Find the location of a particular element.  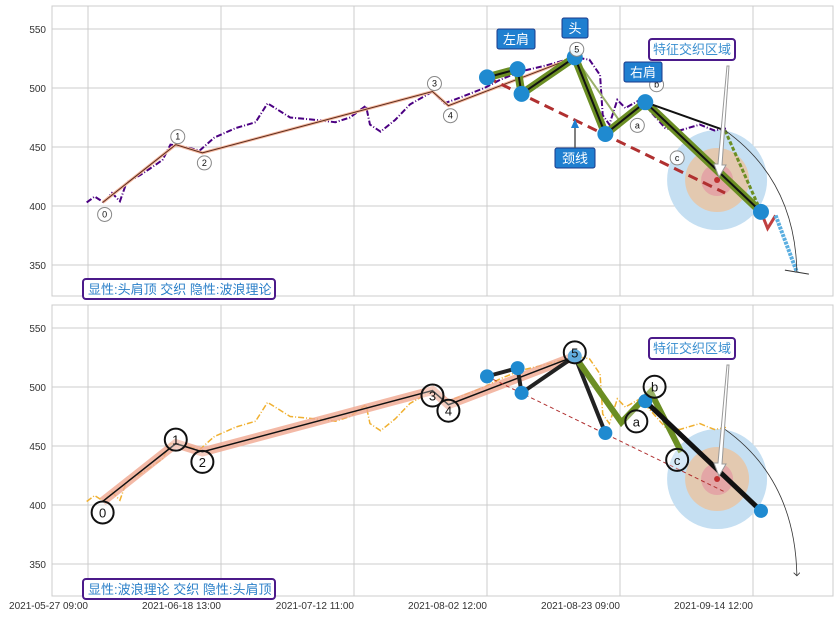

callout-left-shoulder: 左肩 is located at coordinates (516, 39).